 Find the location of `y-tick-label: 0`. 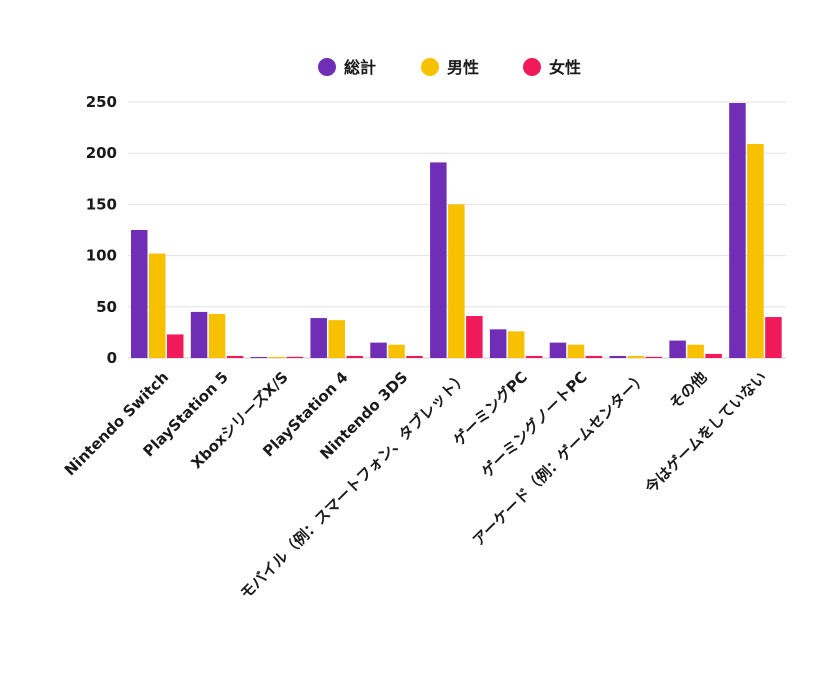

y-tick-label: 0 is located at coordinates (112, 358).